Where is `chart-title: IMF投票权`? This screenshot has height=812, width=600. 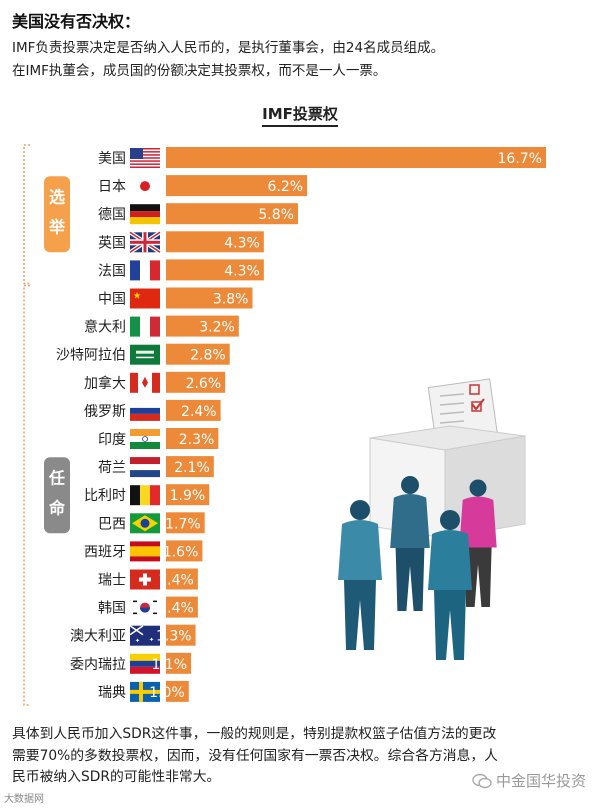
chart-title: IMF投票权 is located at coordinates (300, 115).